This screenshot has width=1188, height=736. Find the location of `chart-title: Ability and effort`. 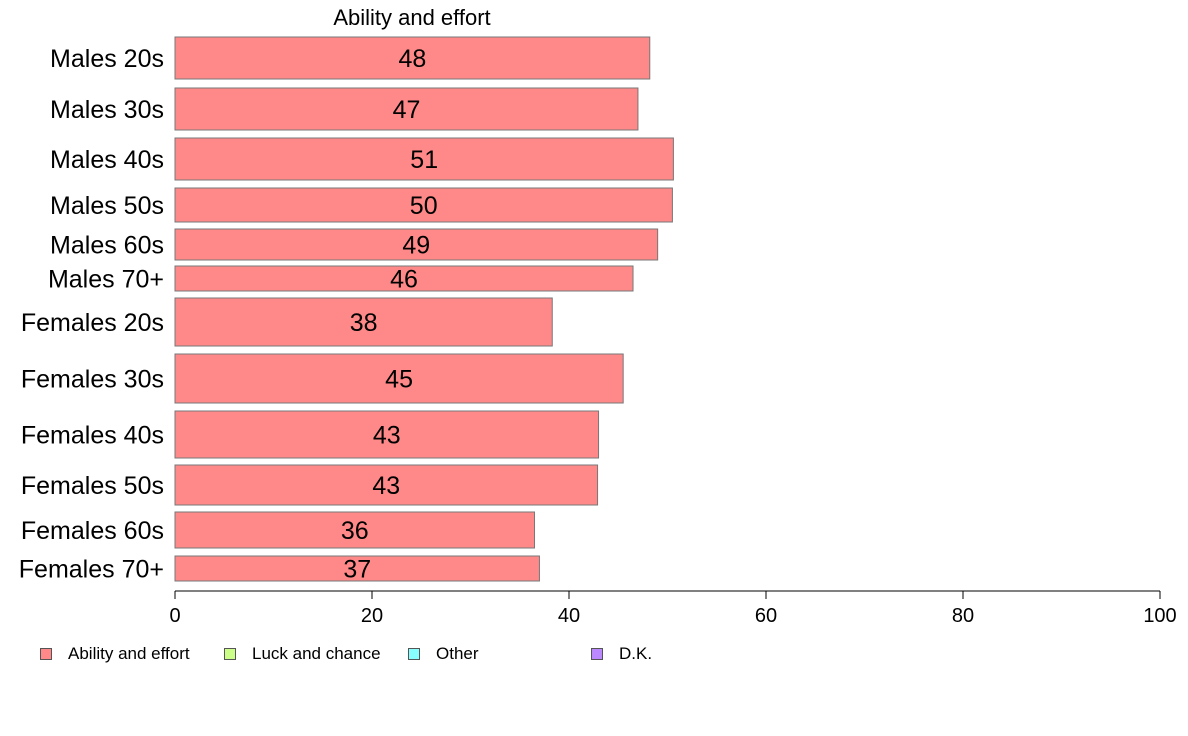

chart-title: Ability and effort is located at coordinates (411, 17).